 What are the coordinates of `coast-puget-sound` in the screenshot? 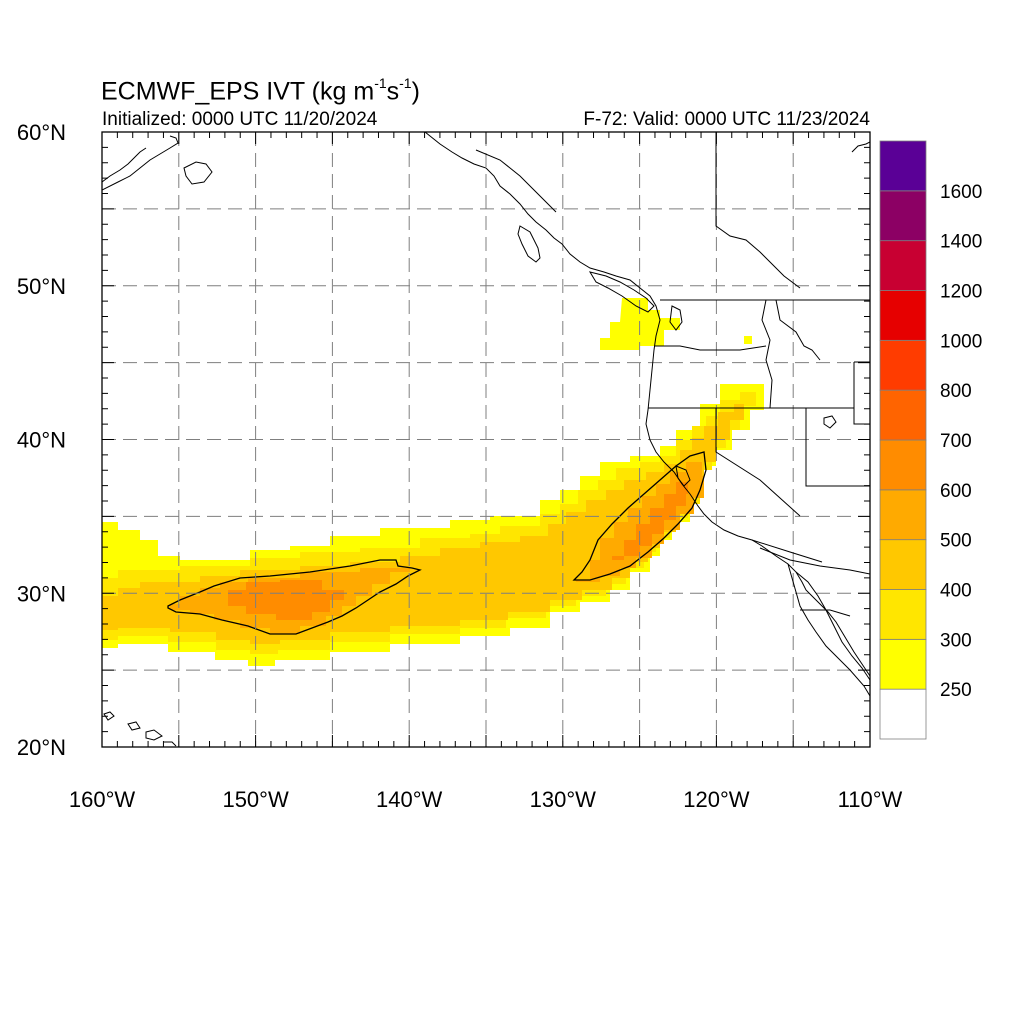 It's located at (676, 318).